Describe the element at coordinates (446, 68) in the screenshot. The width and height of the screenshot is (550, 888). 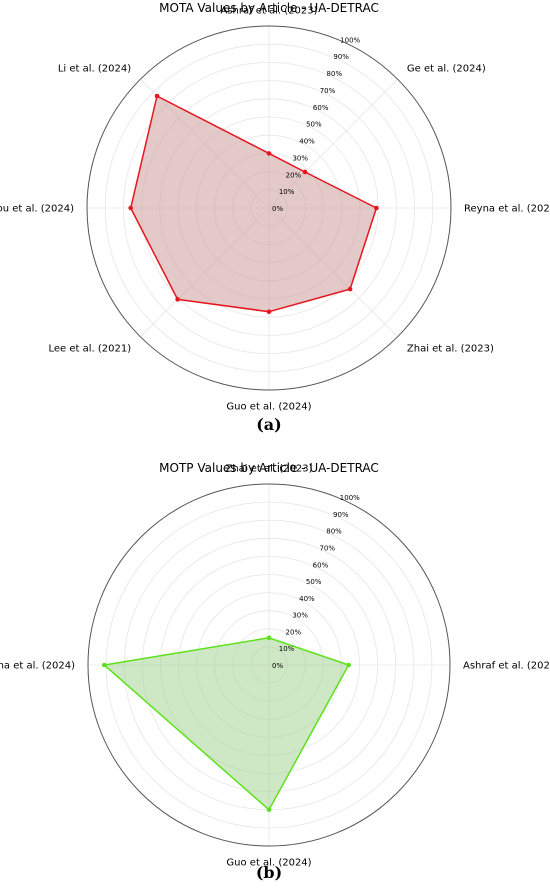
I see `category-label: Ge et al. (2024)` at that location.